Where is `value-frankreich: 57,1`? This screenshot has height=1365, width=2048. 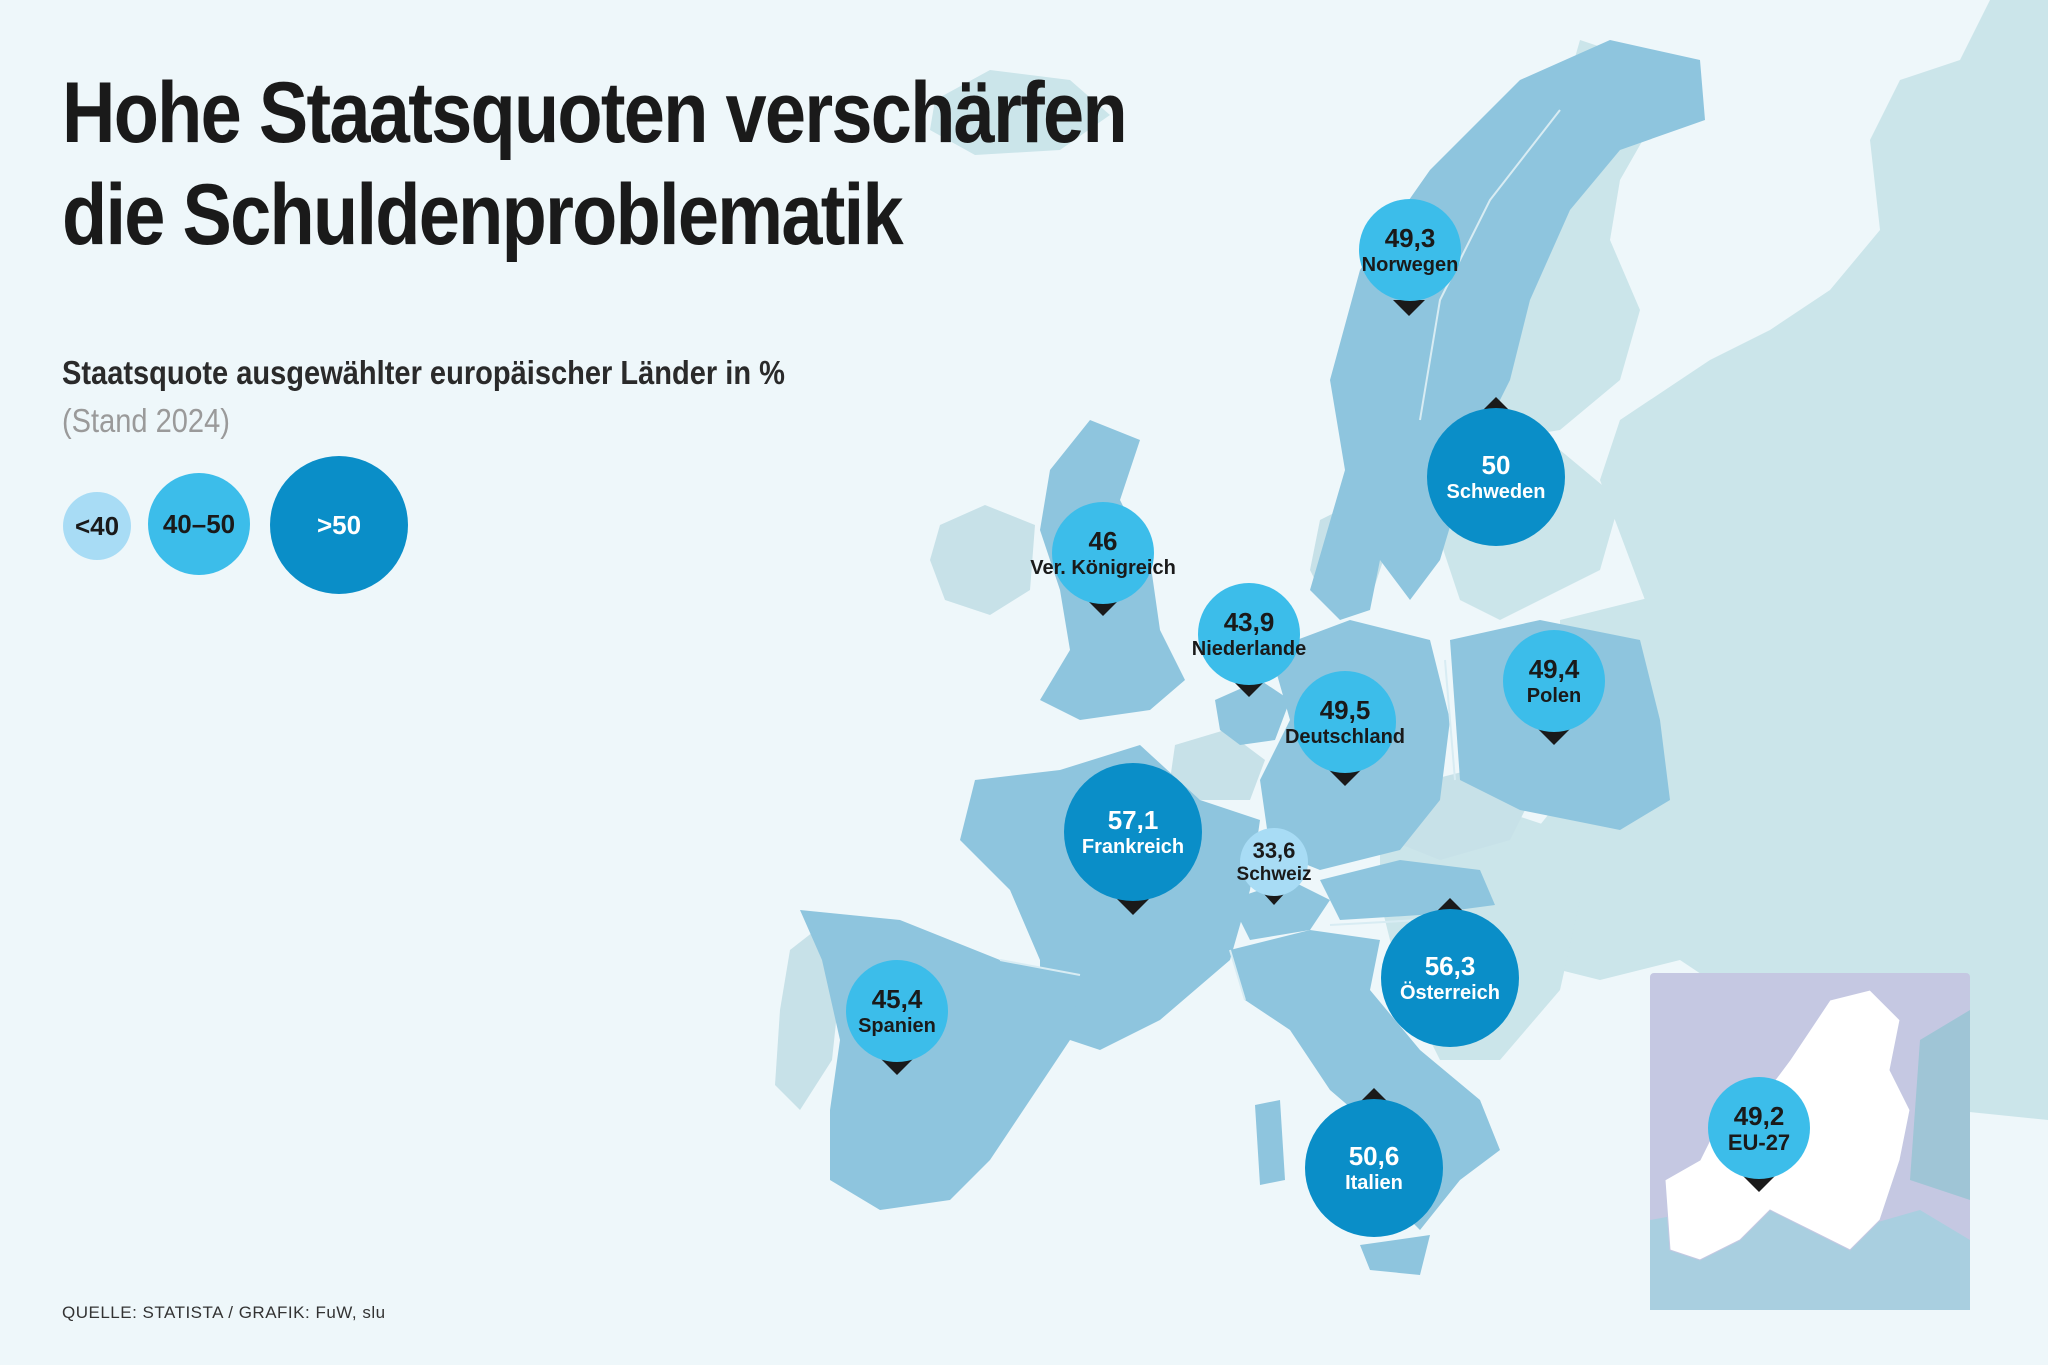
value-frankreich: 57,1 is located at coordinates (1133, 820).